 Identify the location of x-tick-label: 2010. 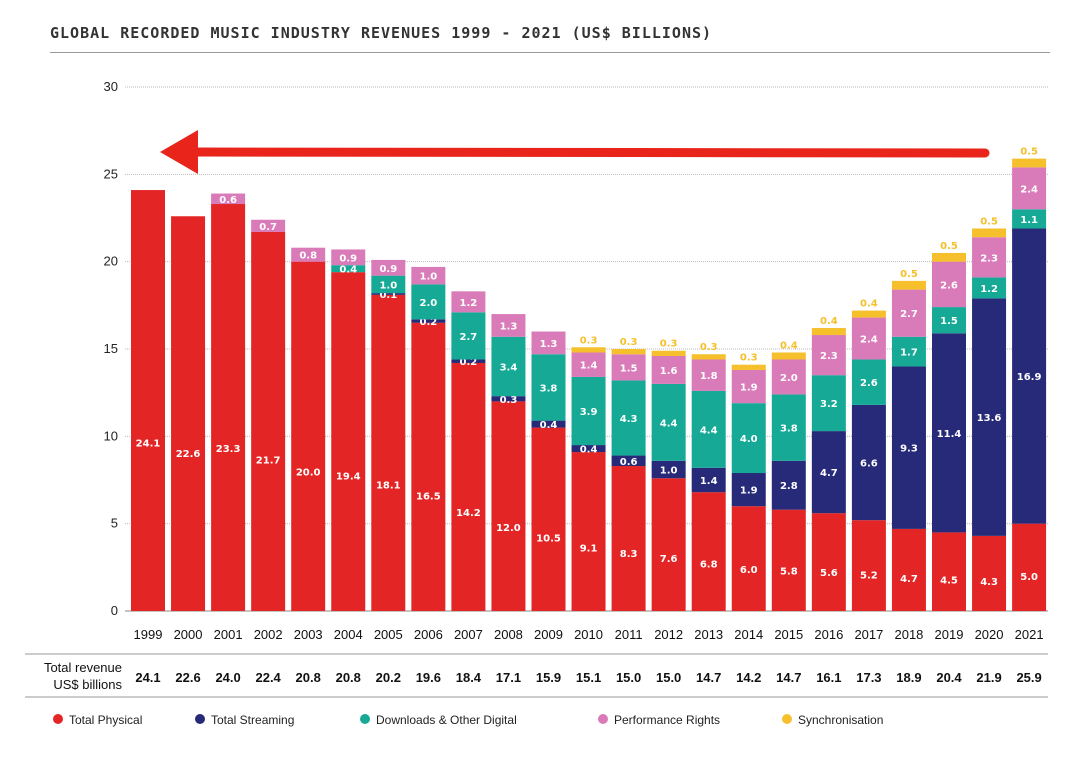
(588, 634).